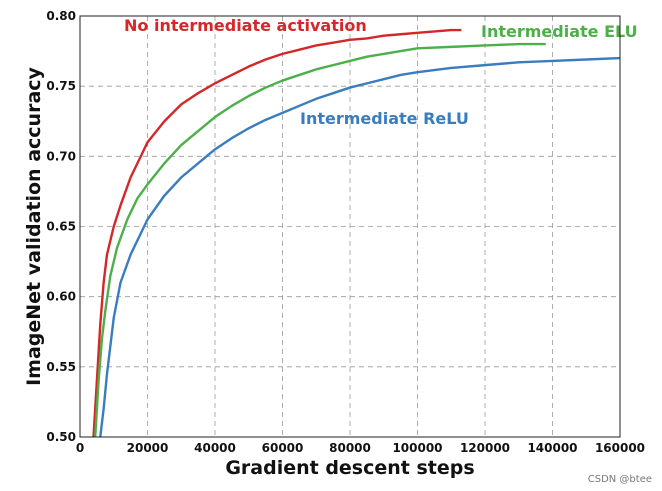 Image resolution: width=662 pixels, height=491 pixels. Describe the element at coordinates (559, 31) in the screenshot. I see `series-label-intermediate-elu: Intermediate ELU` at that location.